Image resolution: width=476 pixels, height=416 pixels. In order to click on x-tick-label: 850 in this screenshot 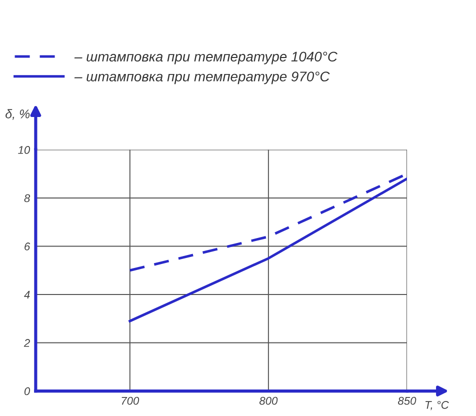, I will do `click(407, 400)`.